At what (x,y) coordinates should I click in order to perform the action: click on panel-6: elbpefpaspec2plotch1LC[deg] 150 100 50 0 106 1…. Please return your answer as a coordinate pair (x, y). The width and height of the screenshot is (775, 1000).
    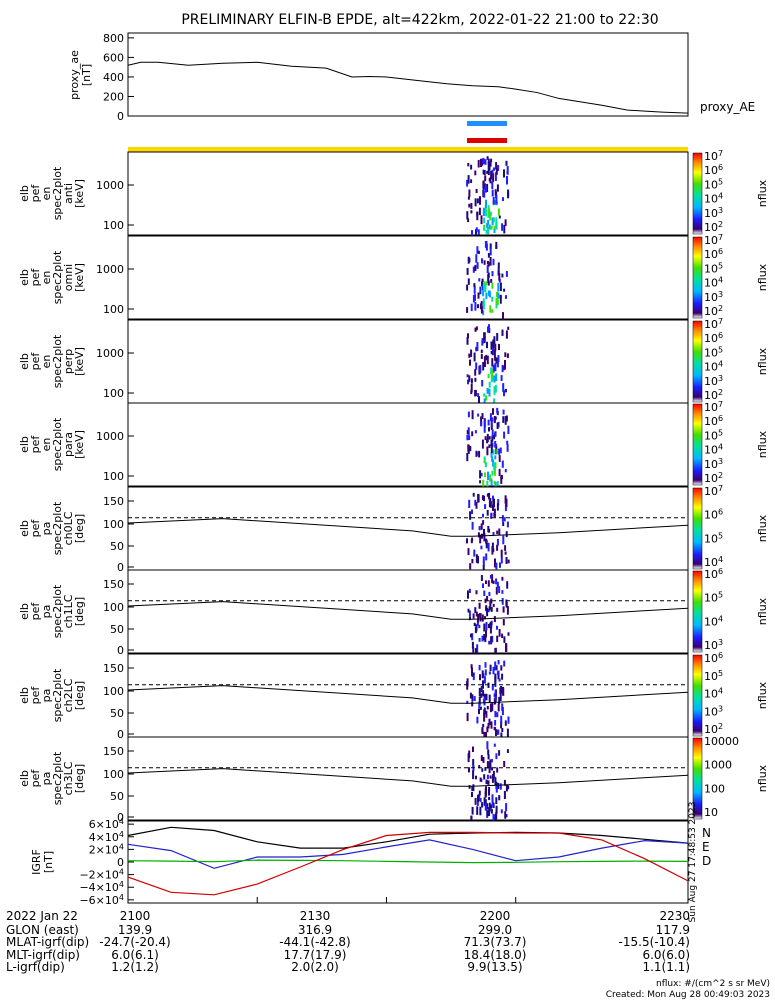
    Looking at the image, I should click on (393, 612).